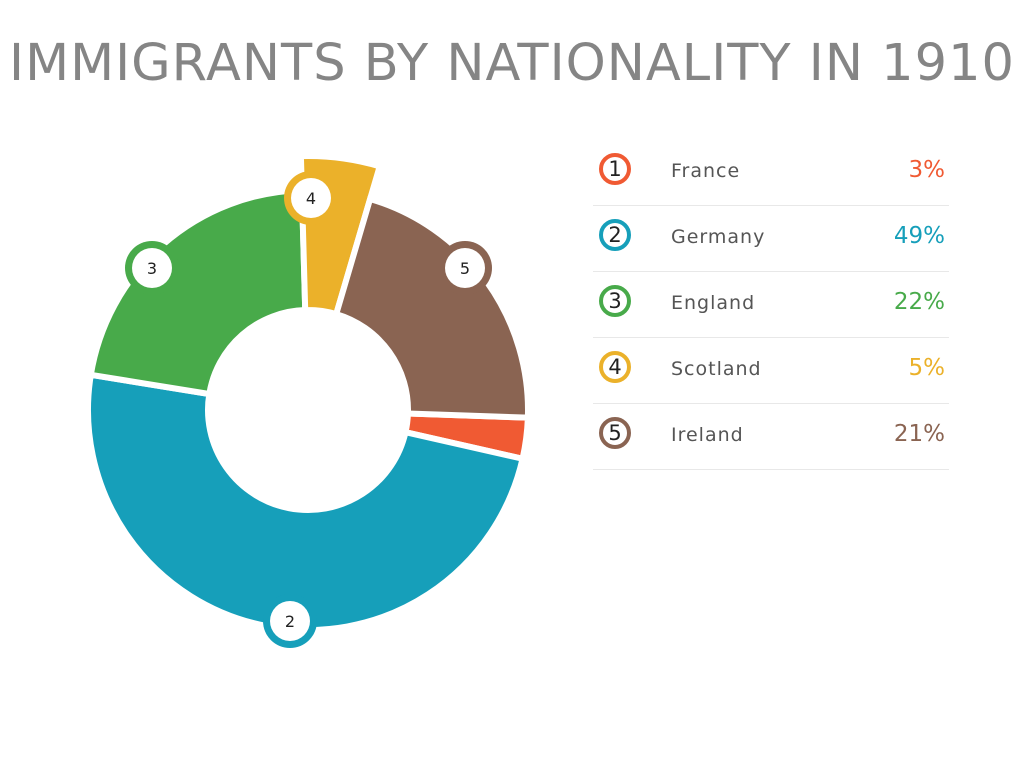 This screenshot has width=1024, height=768. What do you see at coordinates (919, 236) in the screenshot?
I see `legend-value: 49%` at bounding box center [919, 236].